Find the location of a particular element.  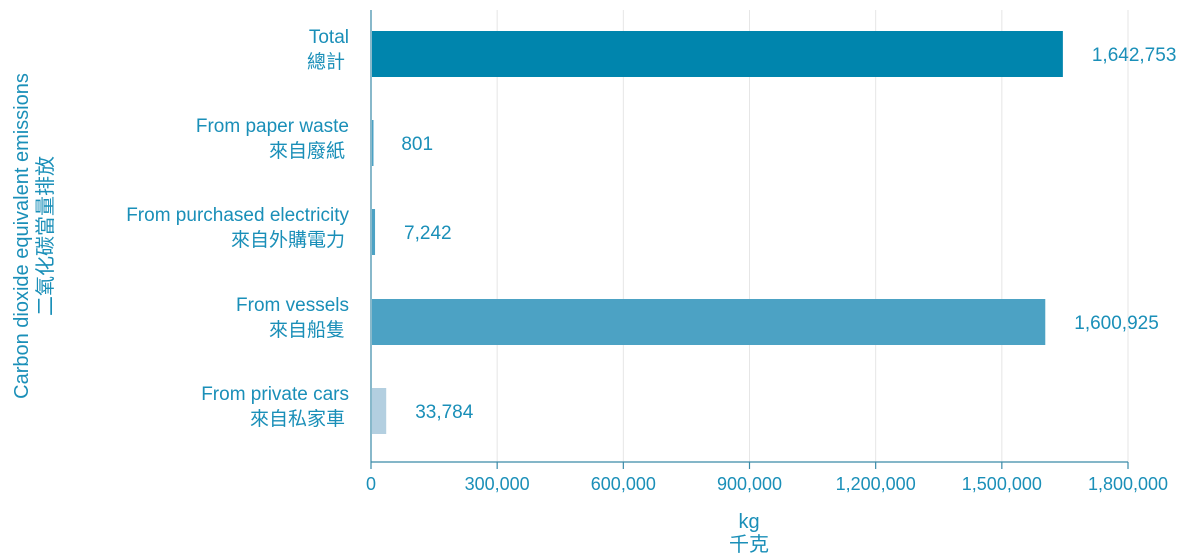

x-tick-label: 1,200,000 is located at coordinates (876, 484).